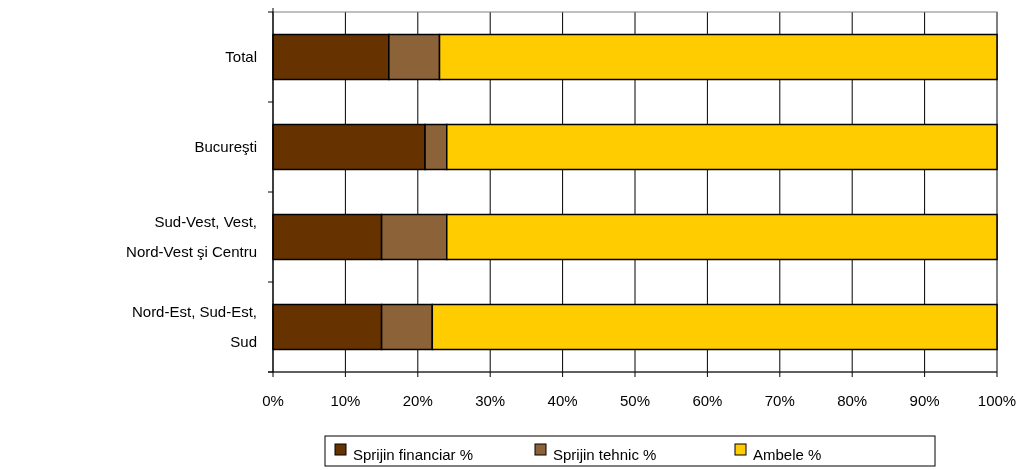 This screenshot has width=1032, height=470. What do you see at coordinates (635, 400) in the screenshot?
I see `x-tick-label: 50%` at bounding box center [635, 400].